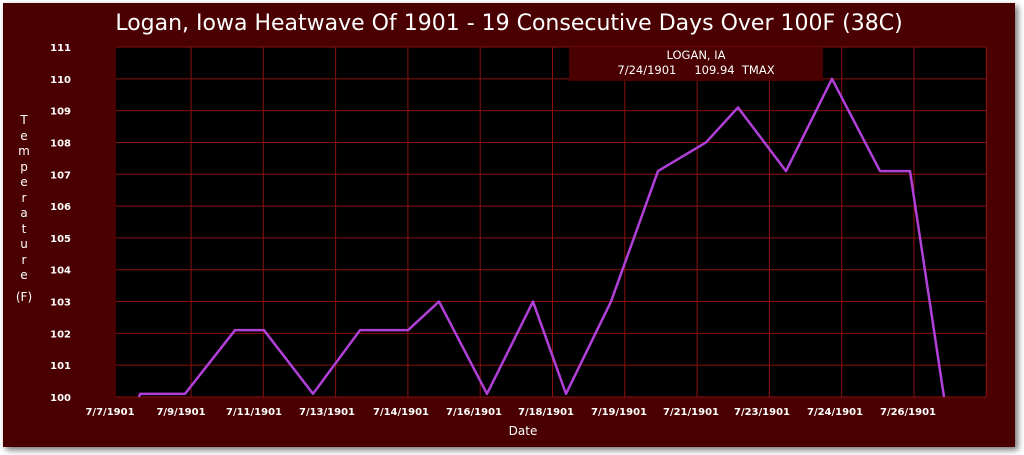 The height and width of the screenshot is (455, 1024). What do you see at coordinates (60, 223) in the screenshot?
I see `y-tick-labels: 100 101 102 103 104 105 106 107 108 109 110 111` at bounding box center [60, 223].